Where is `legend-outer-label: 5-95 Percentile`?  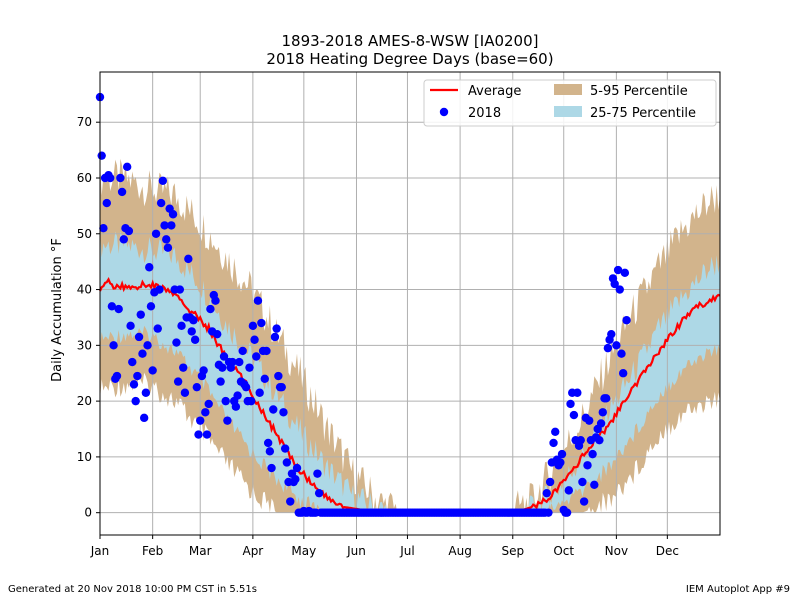
legend-outer-label: 5-95 Percentile is located at coordinates (639, 91).